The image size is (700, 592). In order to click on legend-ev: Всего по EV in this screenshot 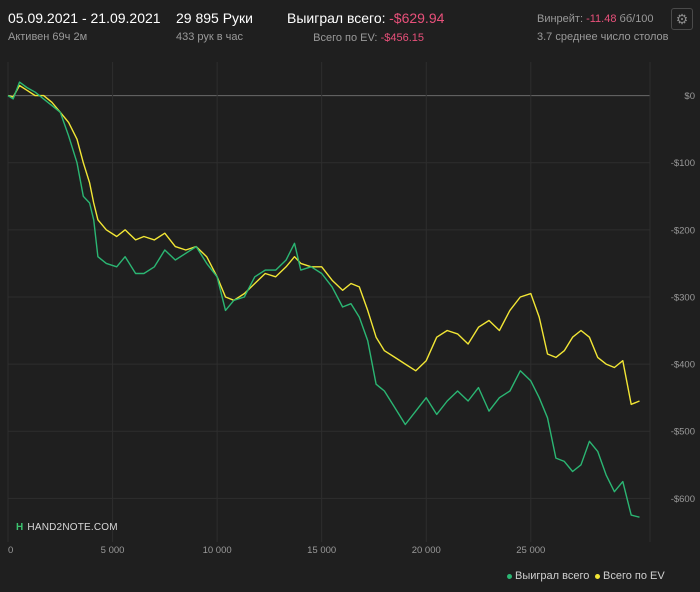, I will do `click(630, 576)`.